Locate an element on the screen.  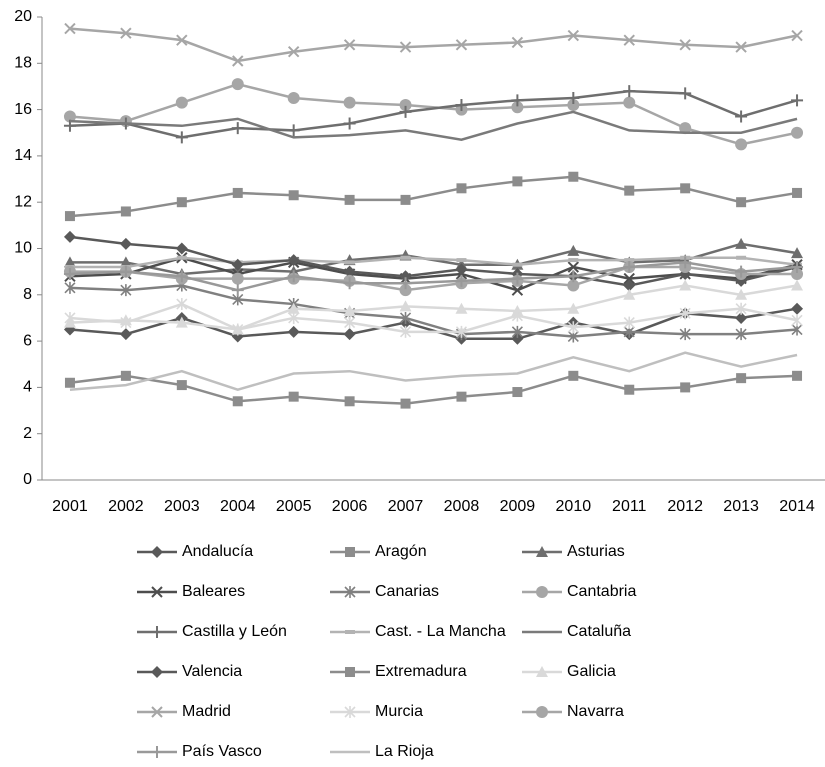
legend-label: Baleares is located at coordinates (213, 591).